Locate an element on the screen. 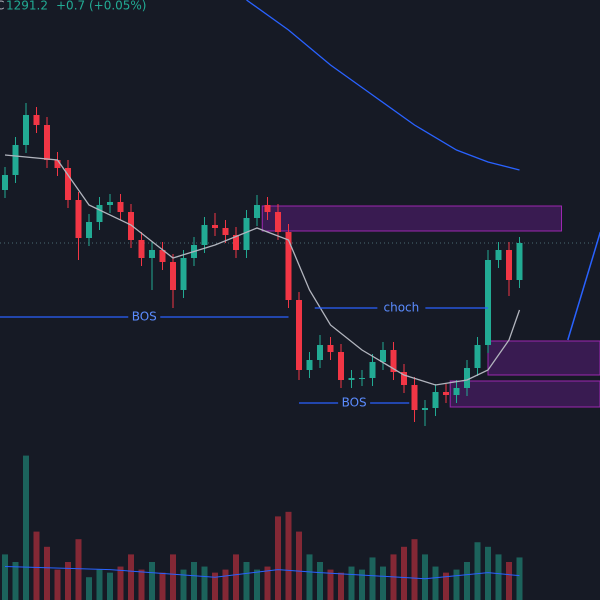  volume-ma is located at coordinates (262, 573).